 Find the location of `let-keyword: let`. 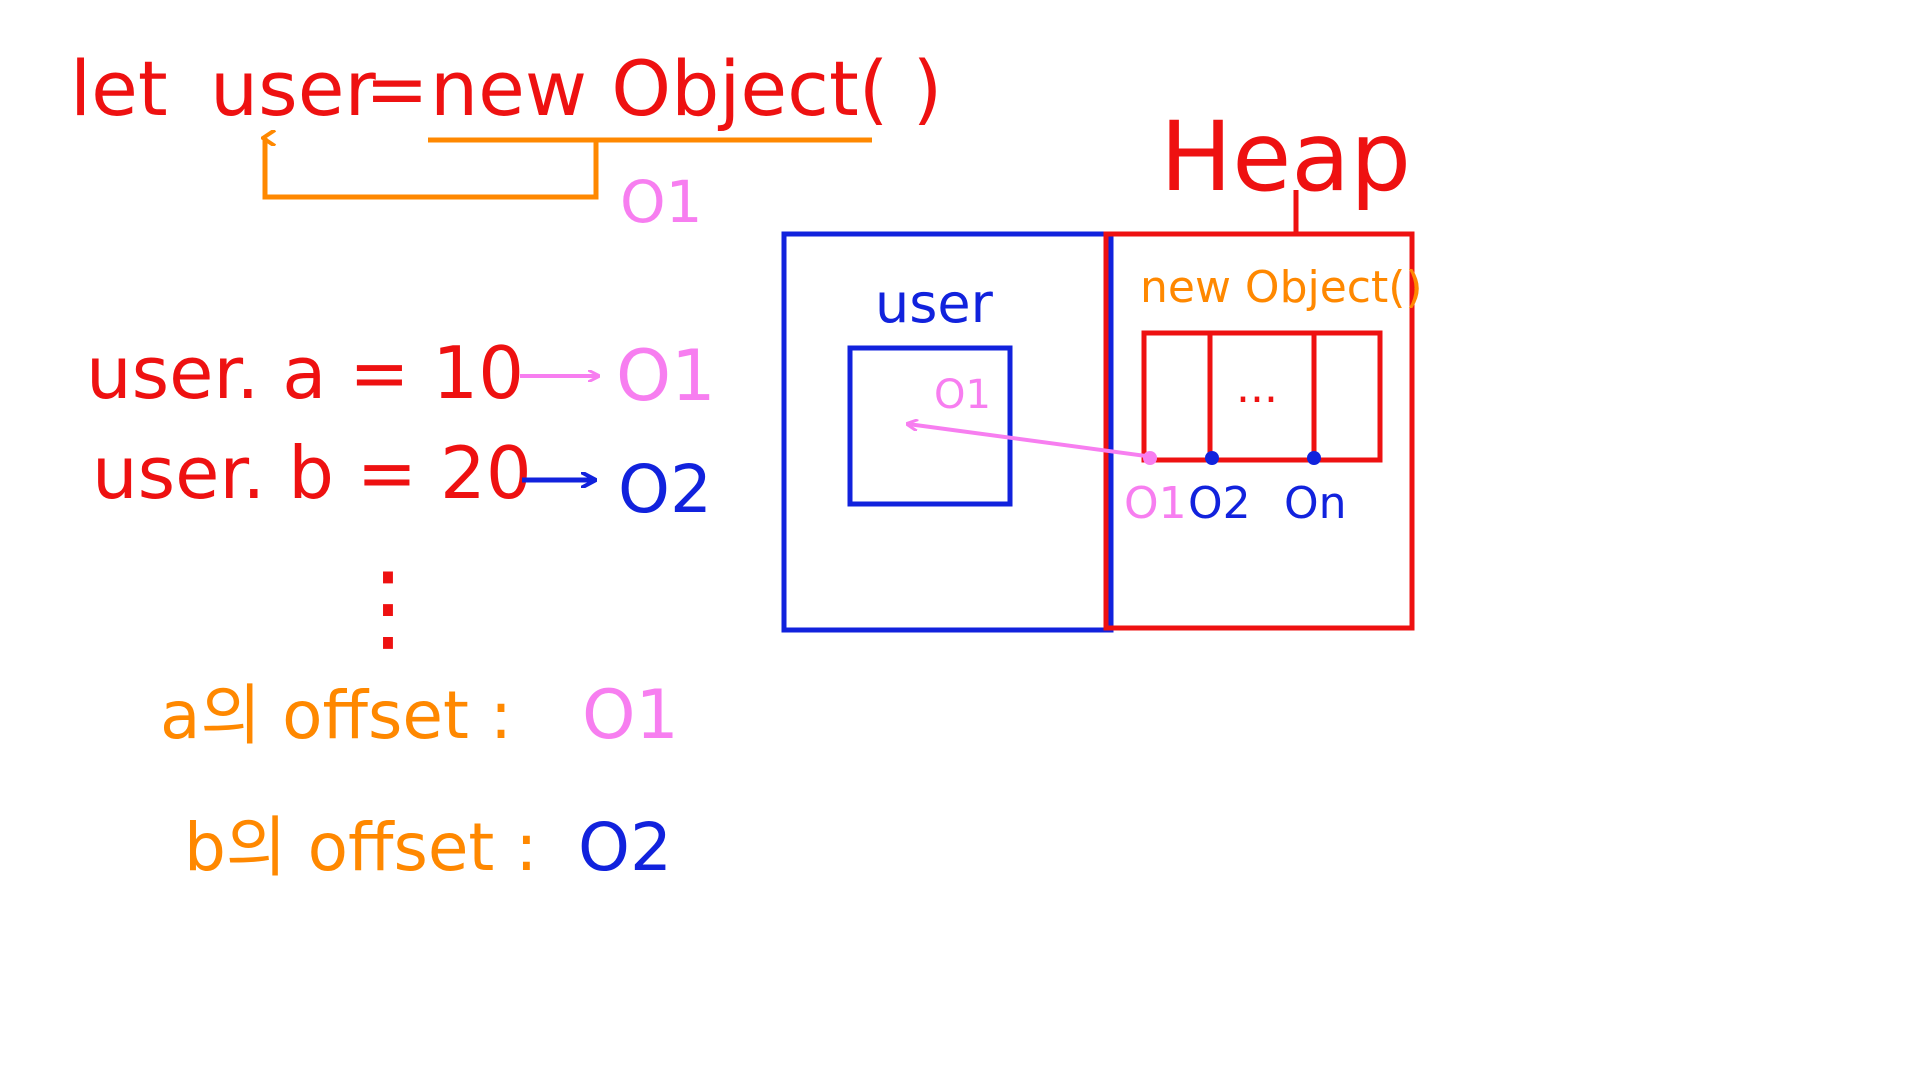

let-keyword: let is located at coordinates (119, 88).